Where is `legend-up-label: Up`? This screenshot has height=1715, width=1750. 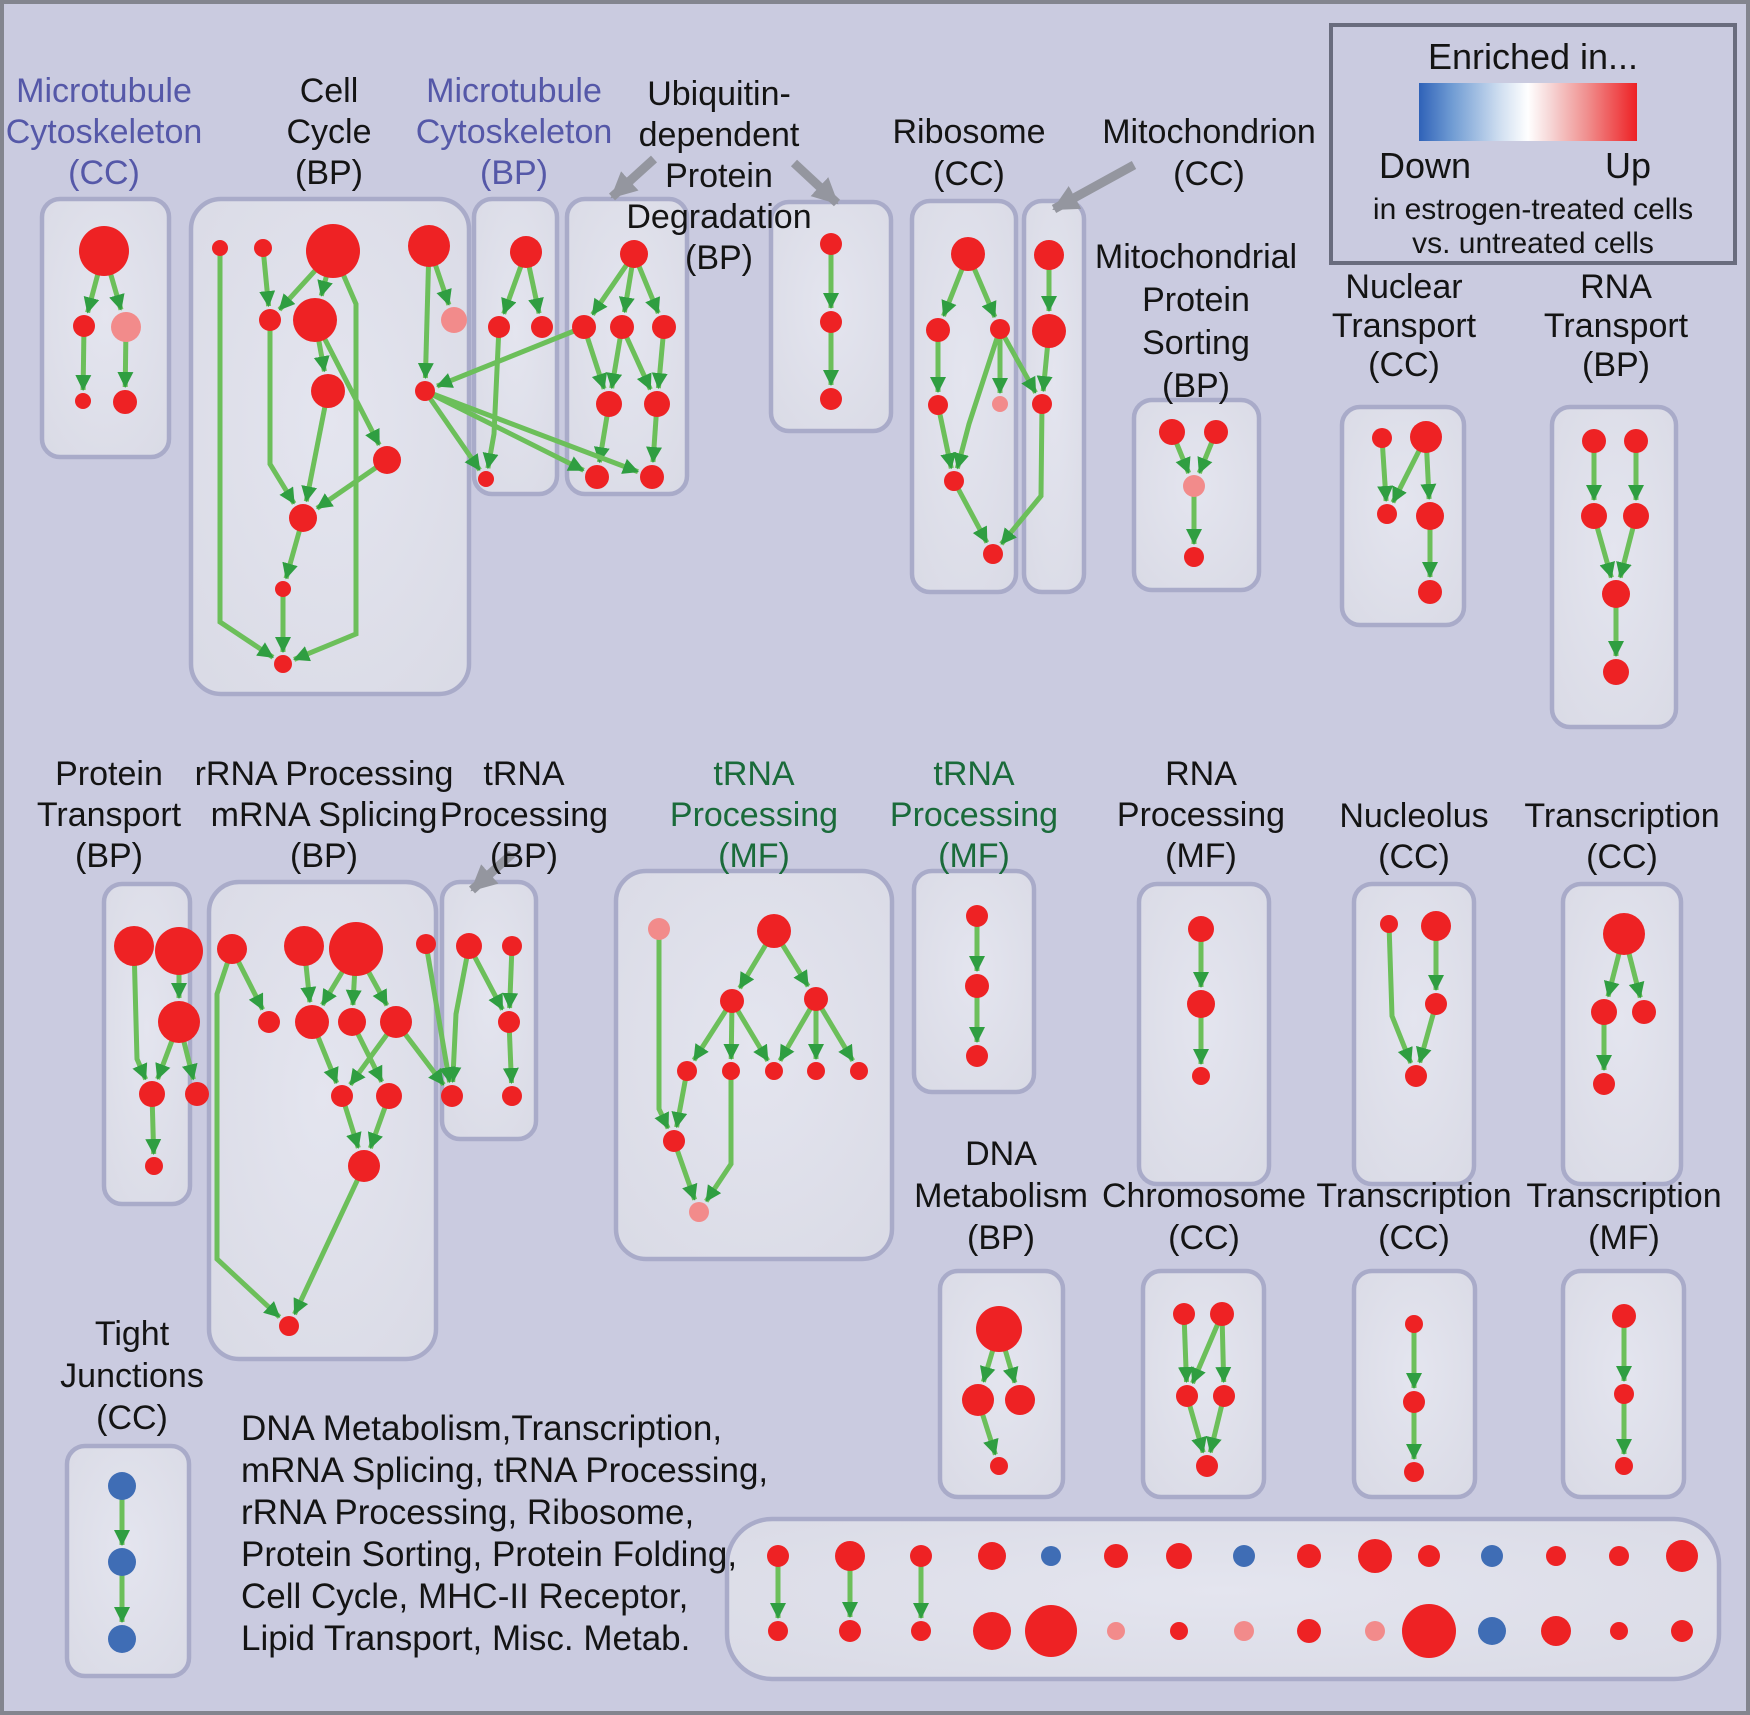 legend-up-label: Up is located at coordinates (1628, 165).